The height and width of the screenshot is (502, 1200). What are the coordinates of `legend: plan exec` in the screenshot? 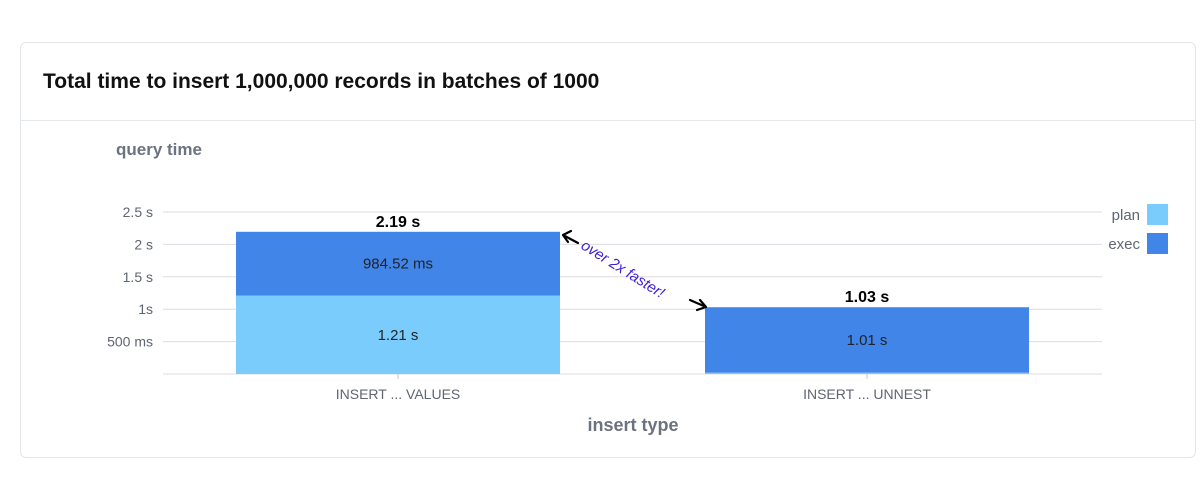 It's located at (1138, 229).